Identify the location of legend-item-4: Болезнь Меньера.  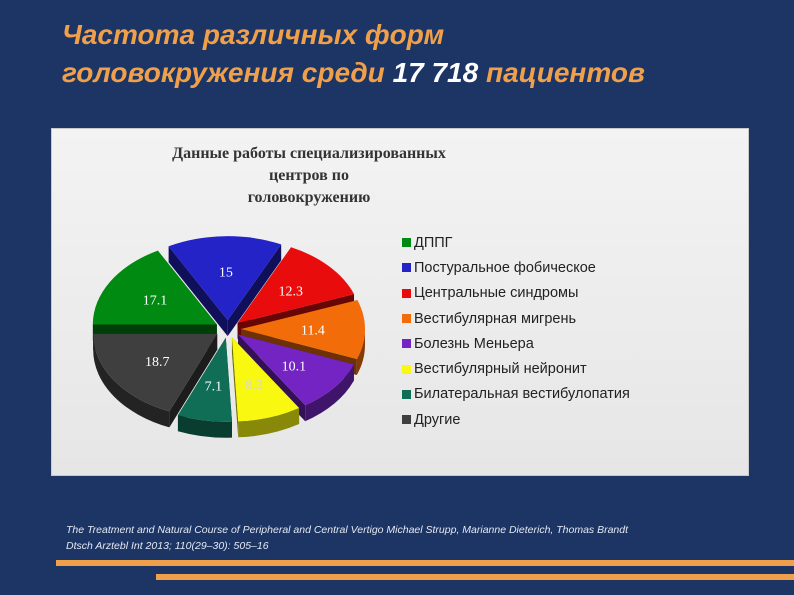
(516, 343).